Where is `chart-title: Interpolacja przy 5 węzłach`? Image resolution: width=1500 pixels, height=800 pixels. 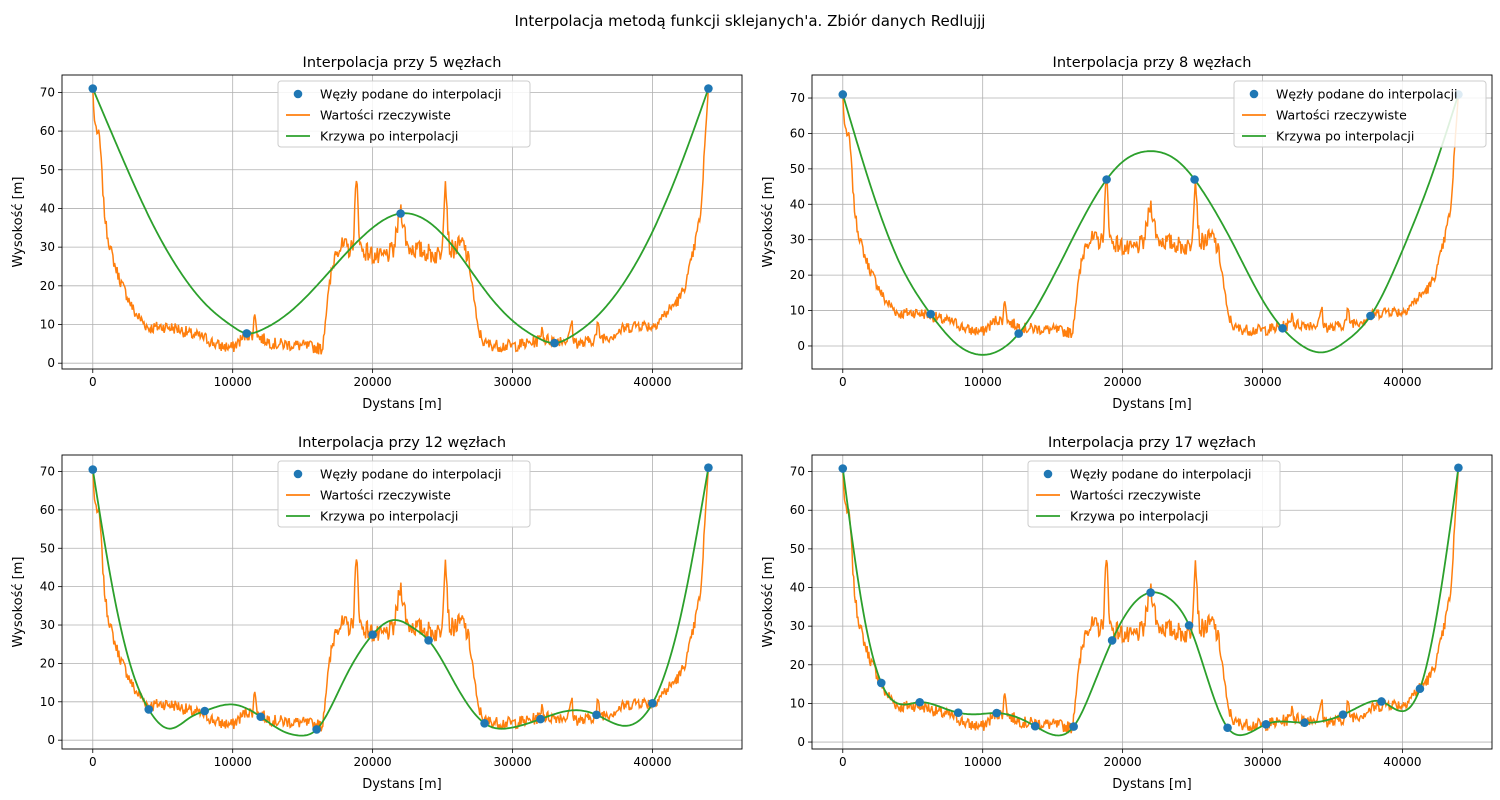
chart-title: Interpolacja przy 5 węzłach is located at coordinates (402, 63).